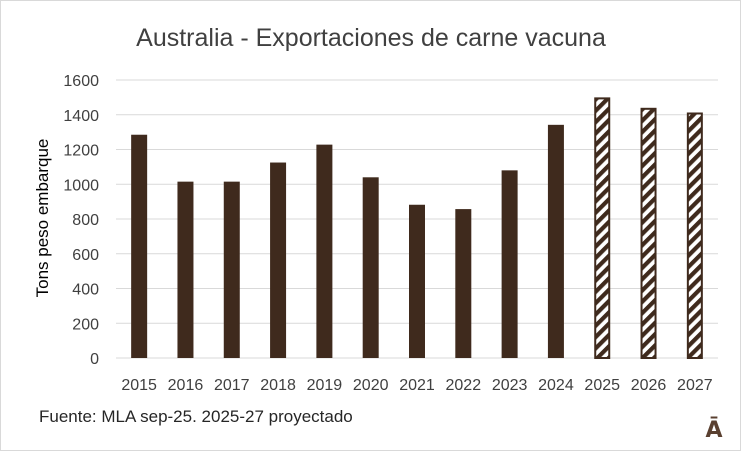  I want to click on bar-2018, so click(278, 260).